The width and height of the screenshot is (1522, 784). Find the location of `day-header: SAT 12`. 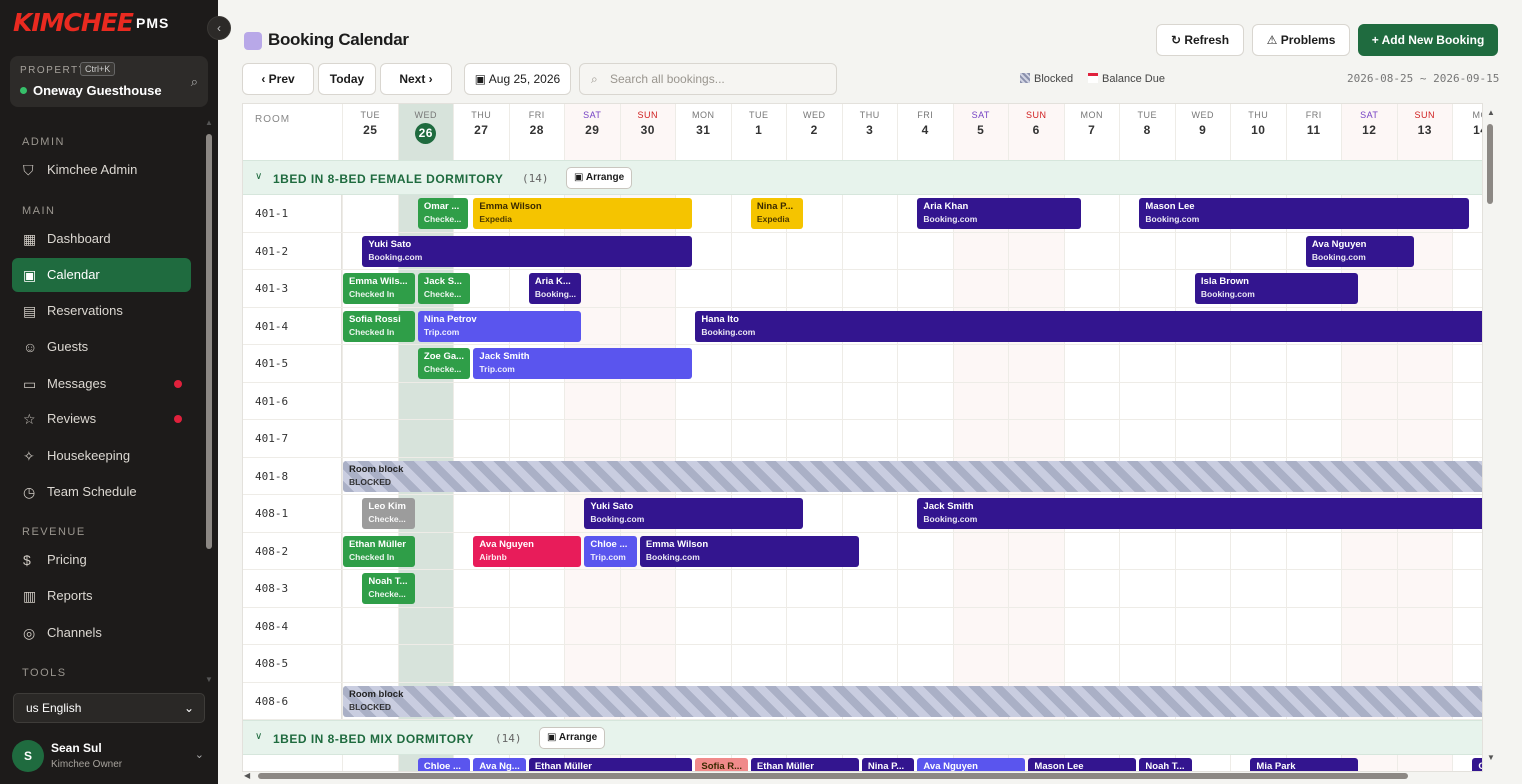

day-header: SAT 12 is located at coordinates (1369, 132).